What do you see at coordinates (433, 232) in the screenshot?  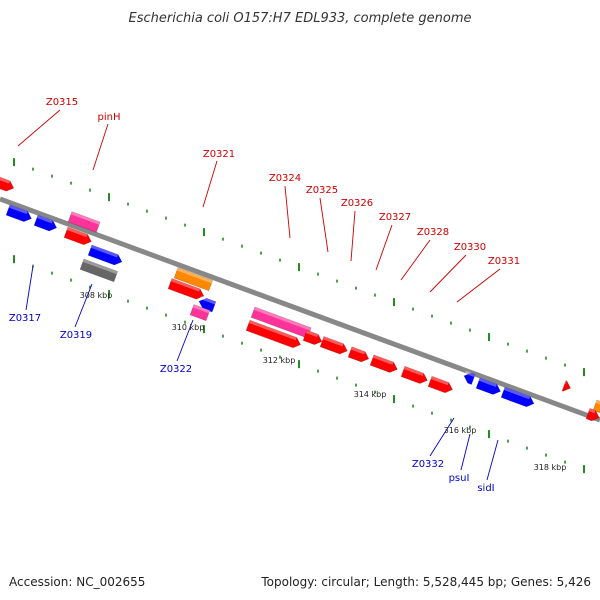 I see `gene-label-z0328: Z0328` at bounding box center [433, 232].